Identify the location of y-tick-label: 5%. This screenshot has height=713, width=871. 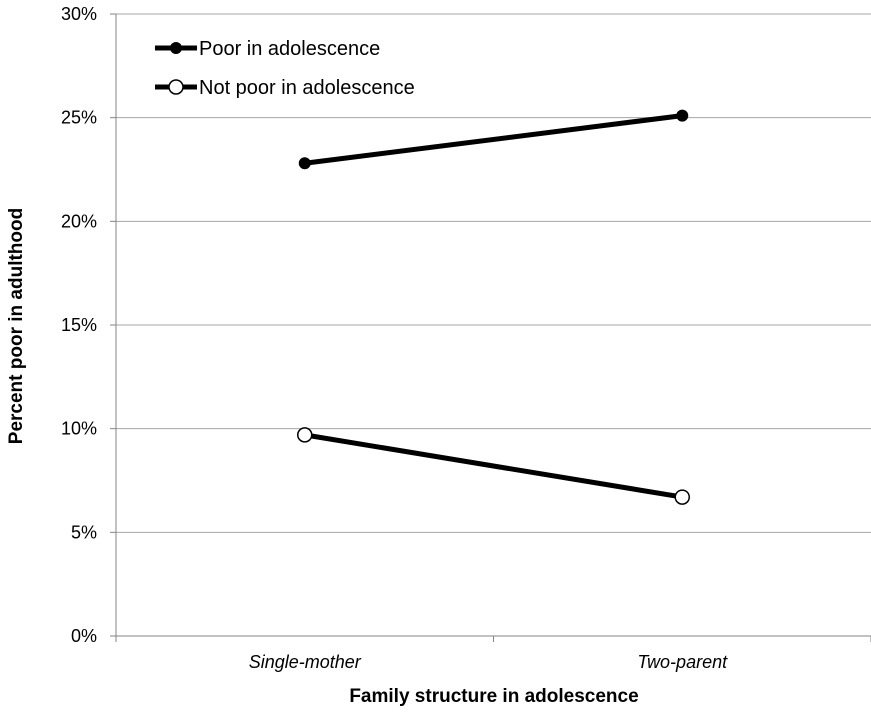
(84, 532).